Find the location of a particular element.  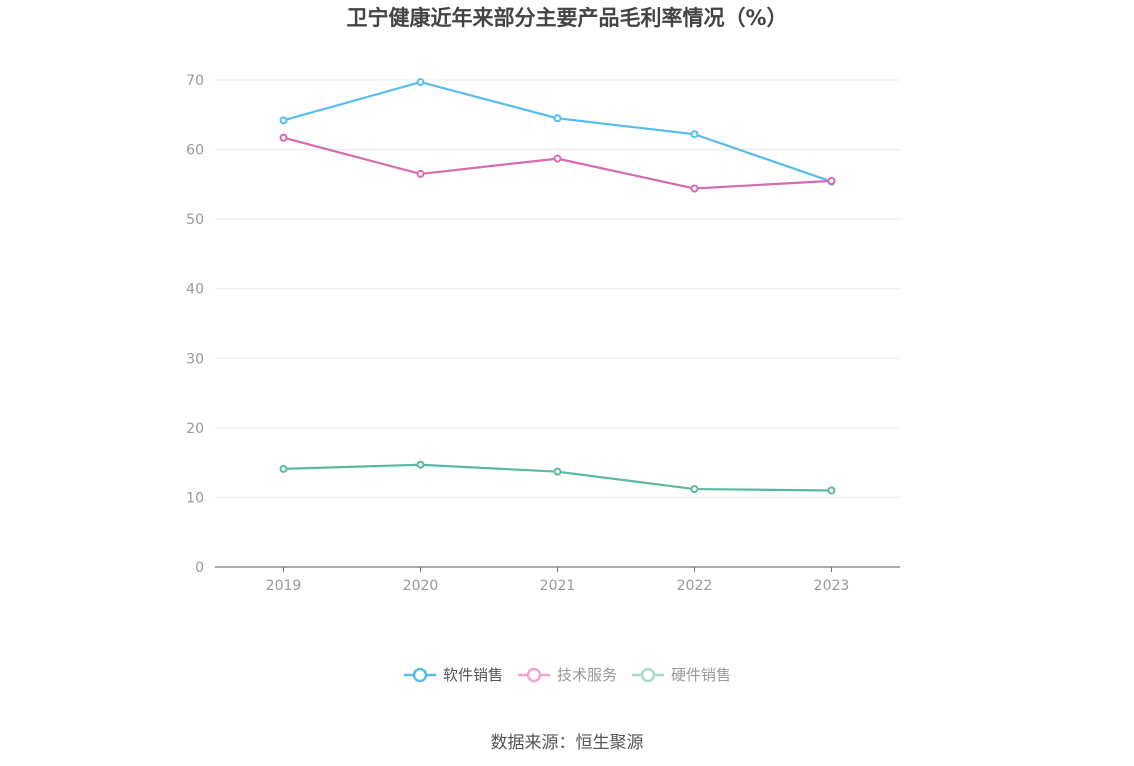

legend-item: 硬件销售 is located at coordinates (681, 674).